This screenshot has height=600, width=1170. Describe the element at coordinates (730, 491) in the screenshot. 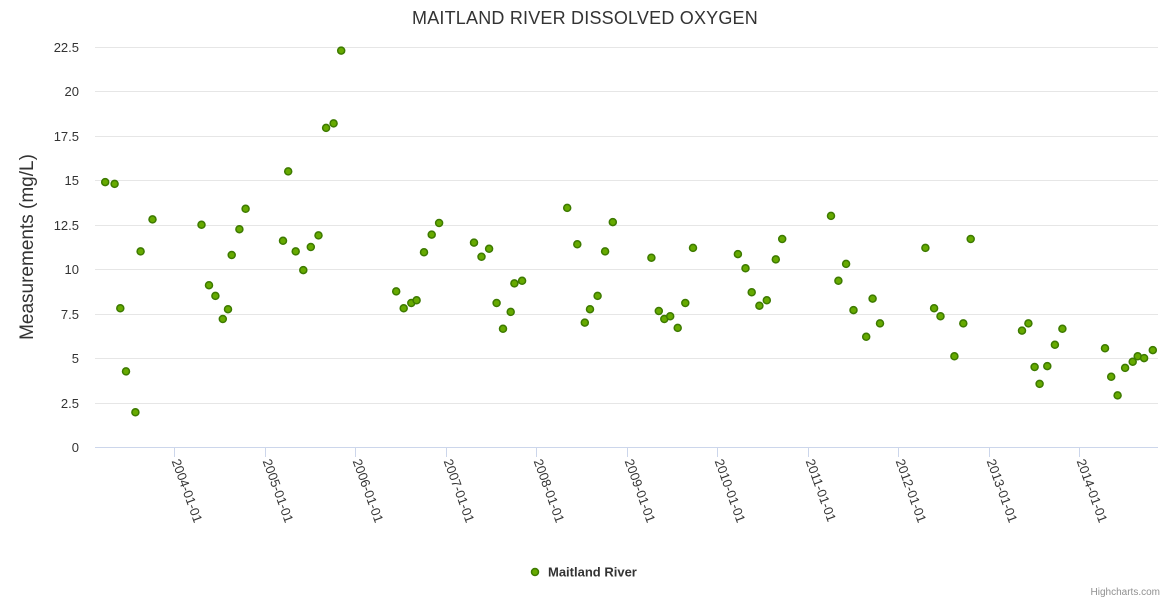

I see `x-tick-label: 2010-01-01` at that location.